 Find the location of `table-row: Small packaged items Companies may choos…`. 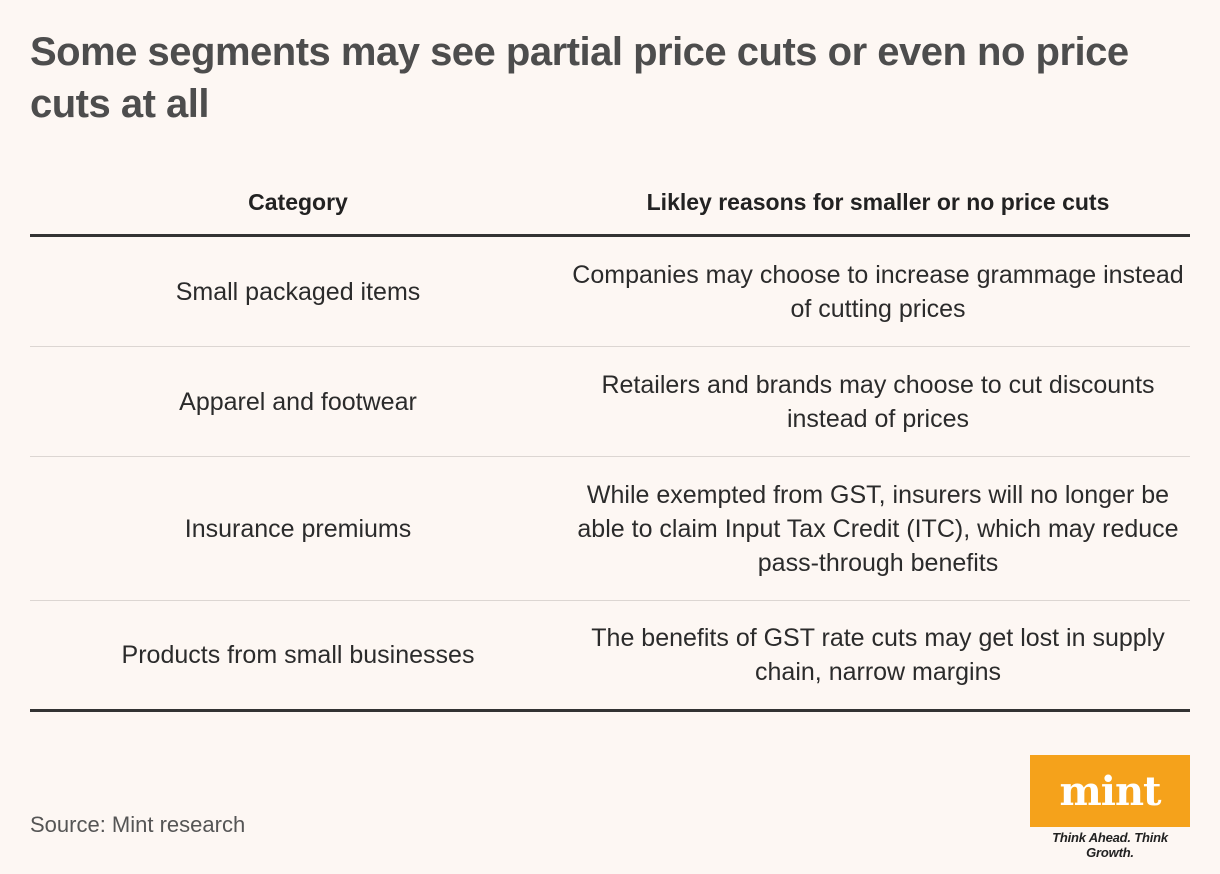

table-row: Small packaged items Companies may choos… is located at coordinates (610, 291).